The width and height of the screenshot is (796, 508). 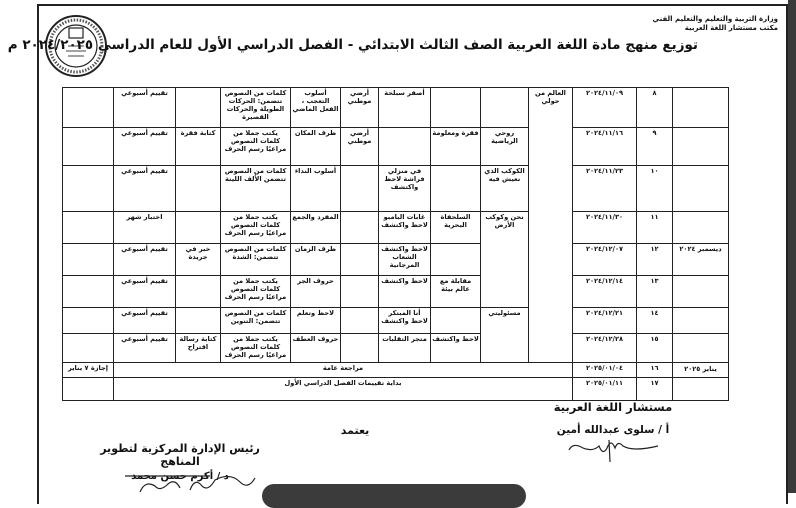 What do you see at coordinates (731, 28) in the screenshot?
I see `office-name: مكتب مستشار اللغة العربية` at bounding box center [731, 28].